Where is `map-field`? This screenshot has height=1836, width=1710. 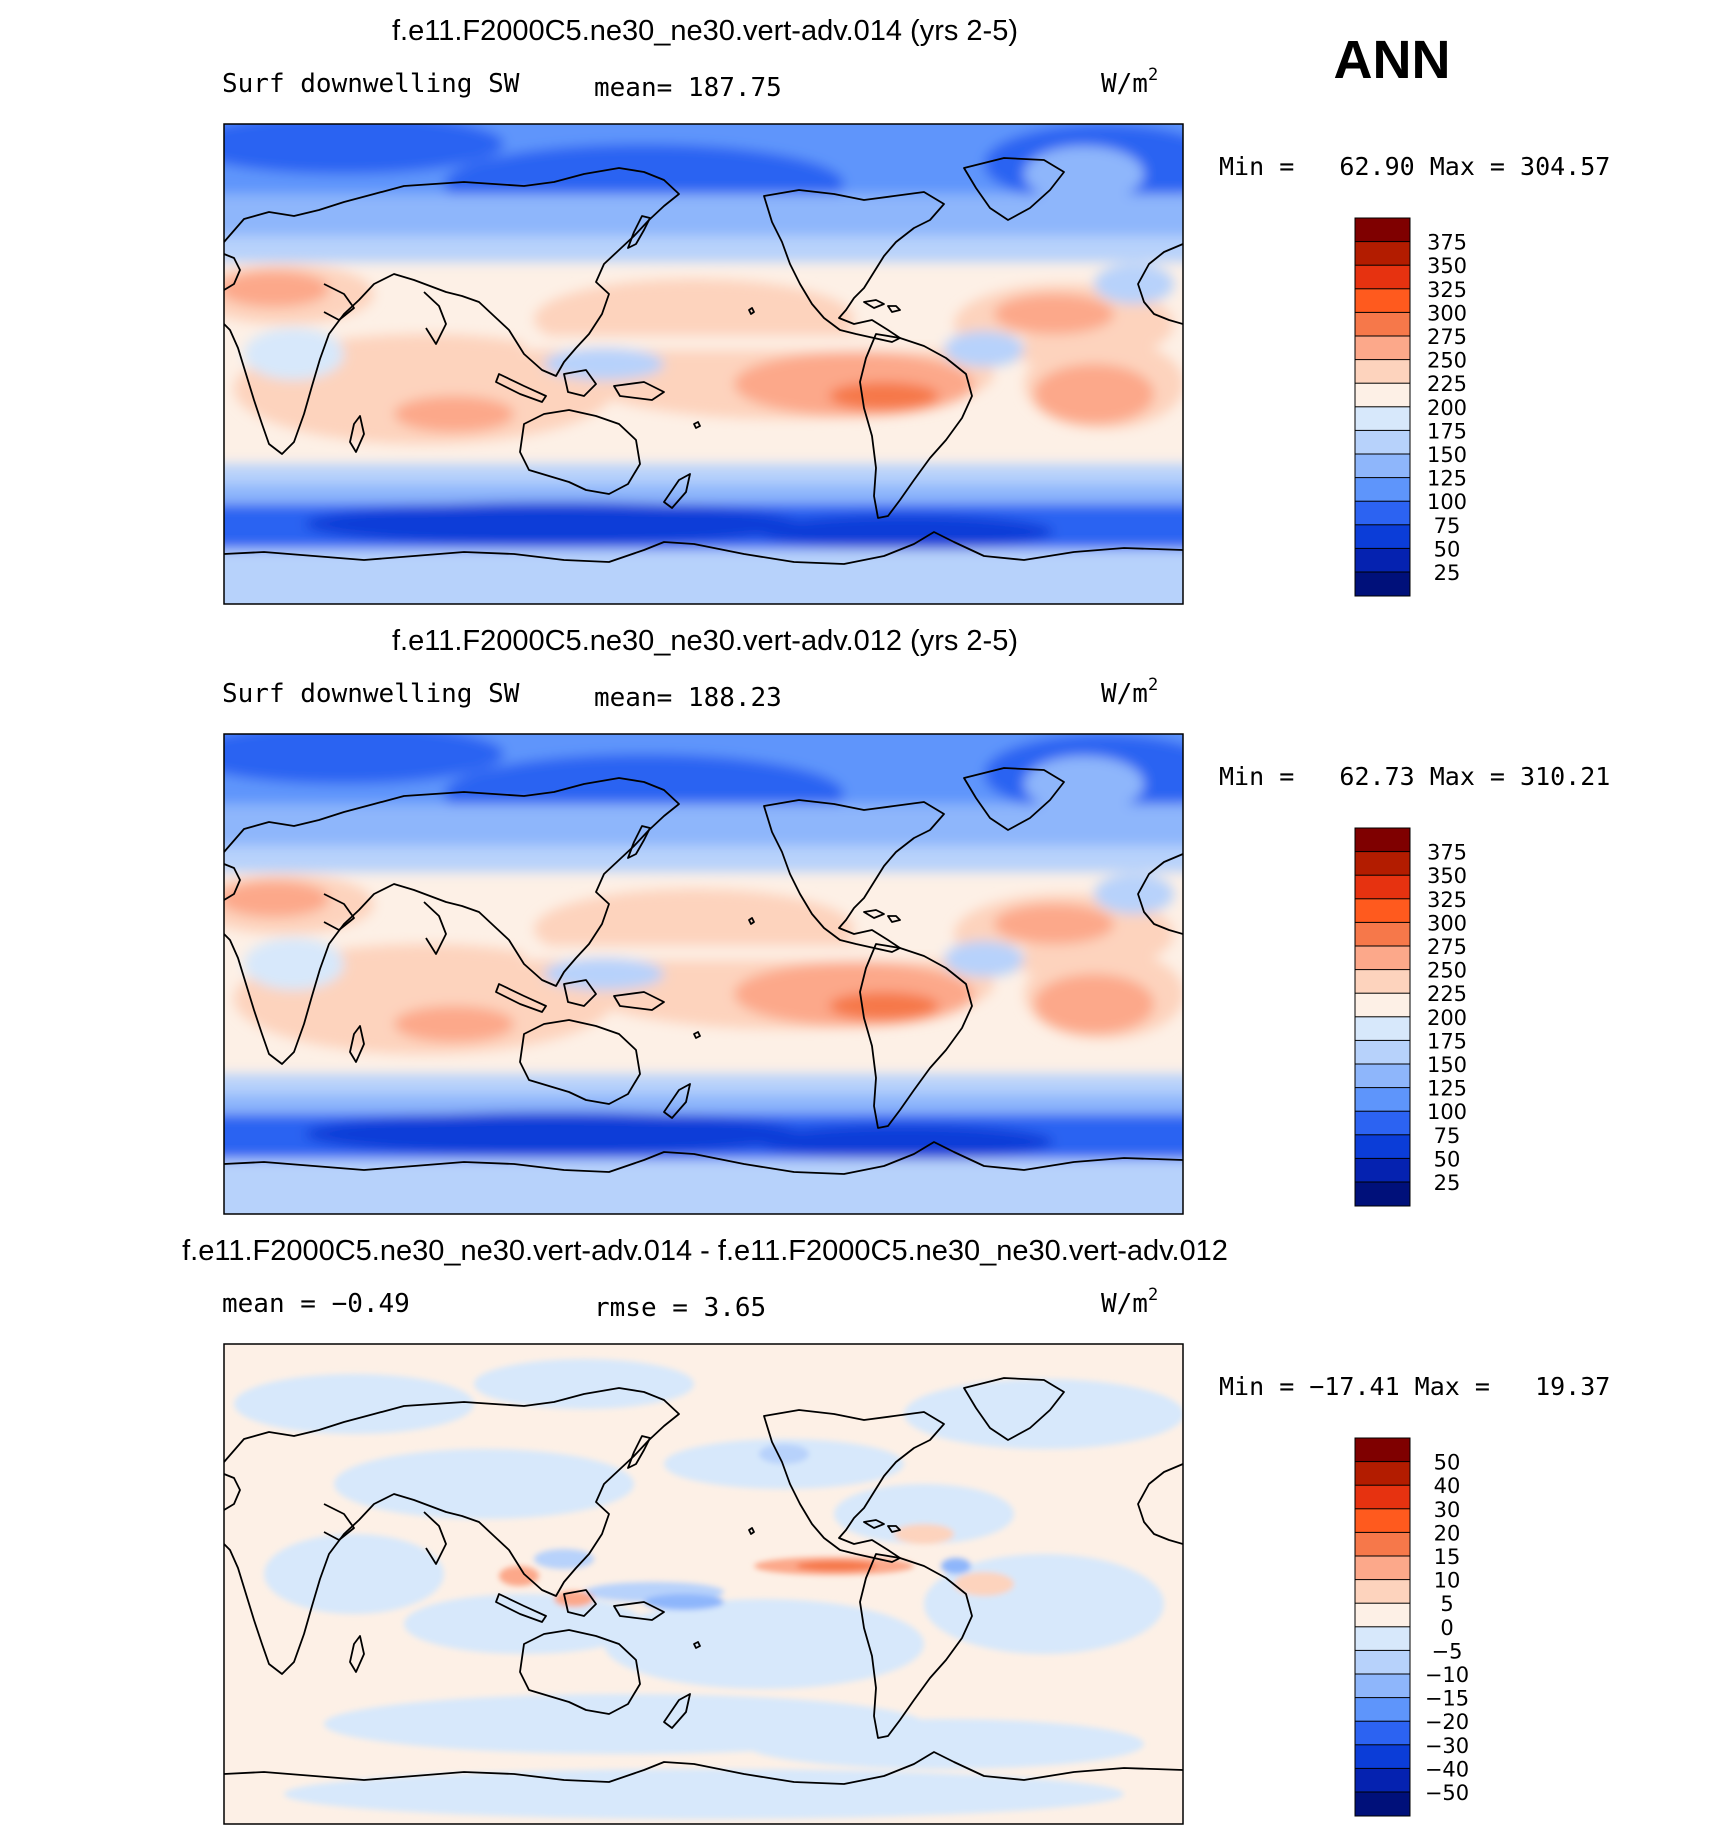
map-field is located at coordinates (703, 1584).